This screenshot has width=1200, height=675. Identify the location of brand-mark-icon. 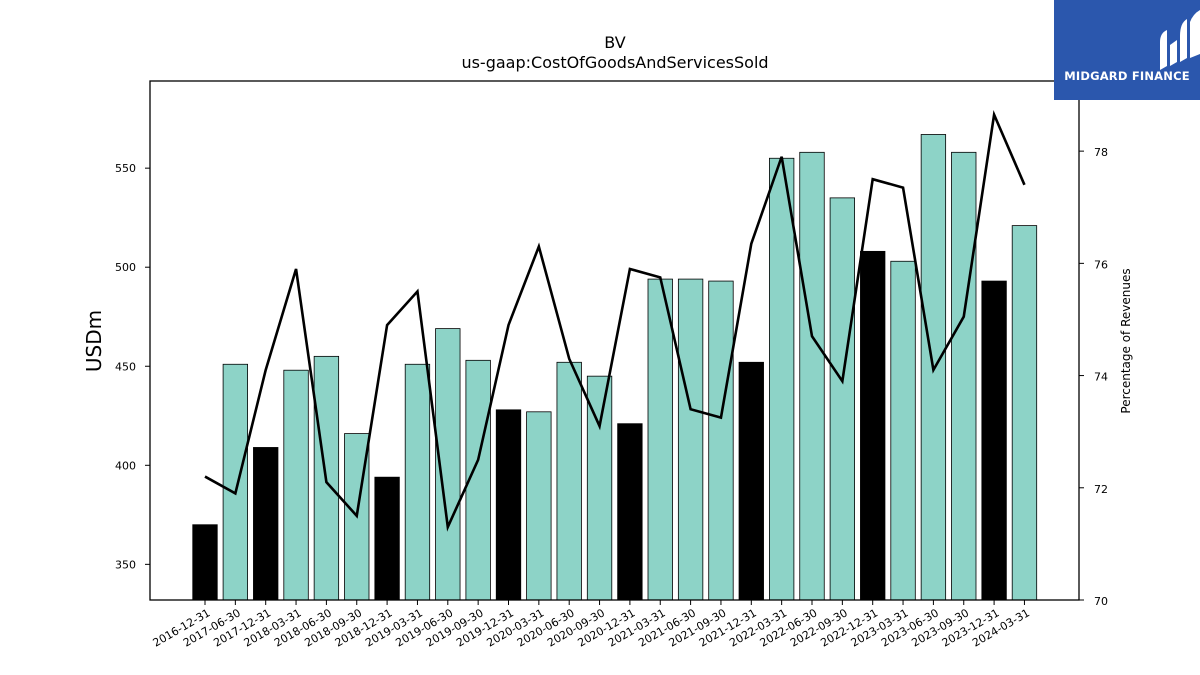
(1180, 40).